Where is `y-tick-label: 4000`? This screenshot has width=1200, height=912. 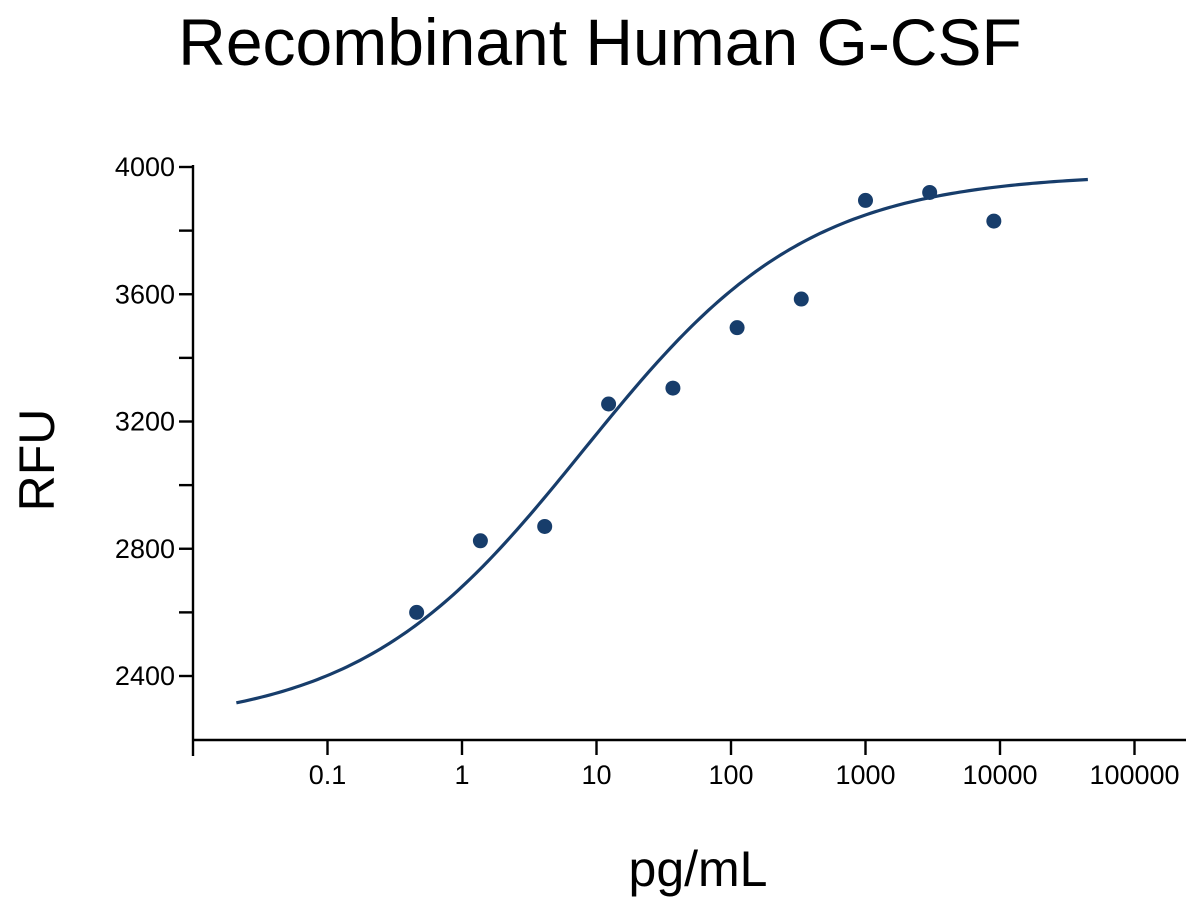 y-tick-label: 4000 is located at coordinates (145, 167).